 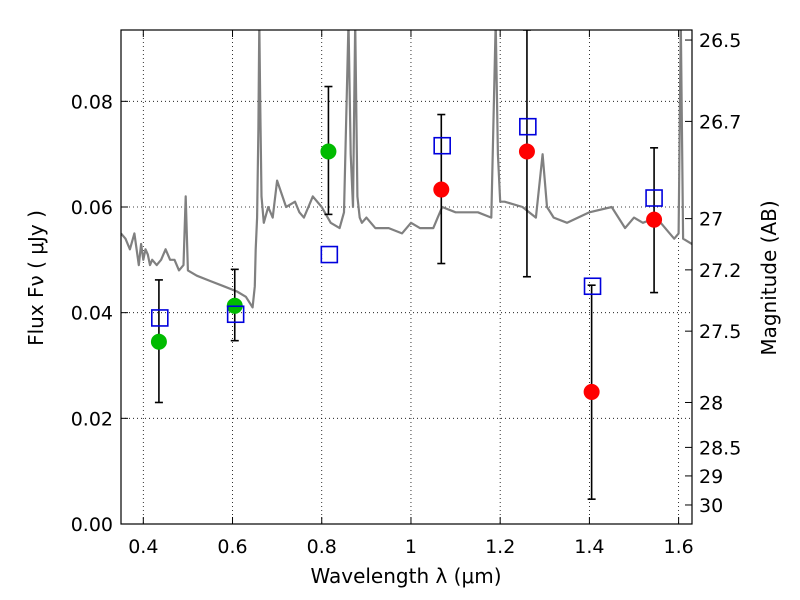 What do you see at coordinates (92, 102) in the screenshot?
I see `y-tick-label: 0.08` at bounding box center [92, 102].